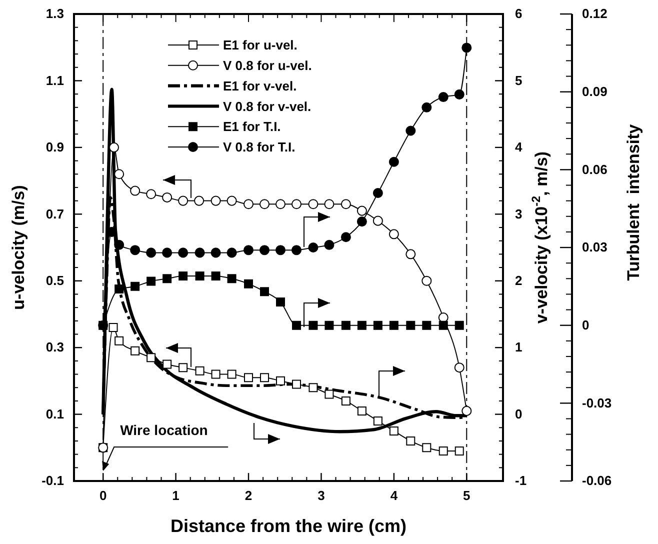  I want to click on y2-tick-label: 2, so click(518, 280).